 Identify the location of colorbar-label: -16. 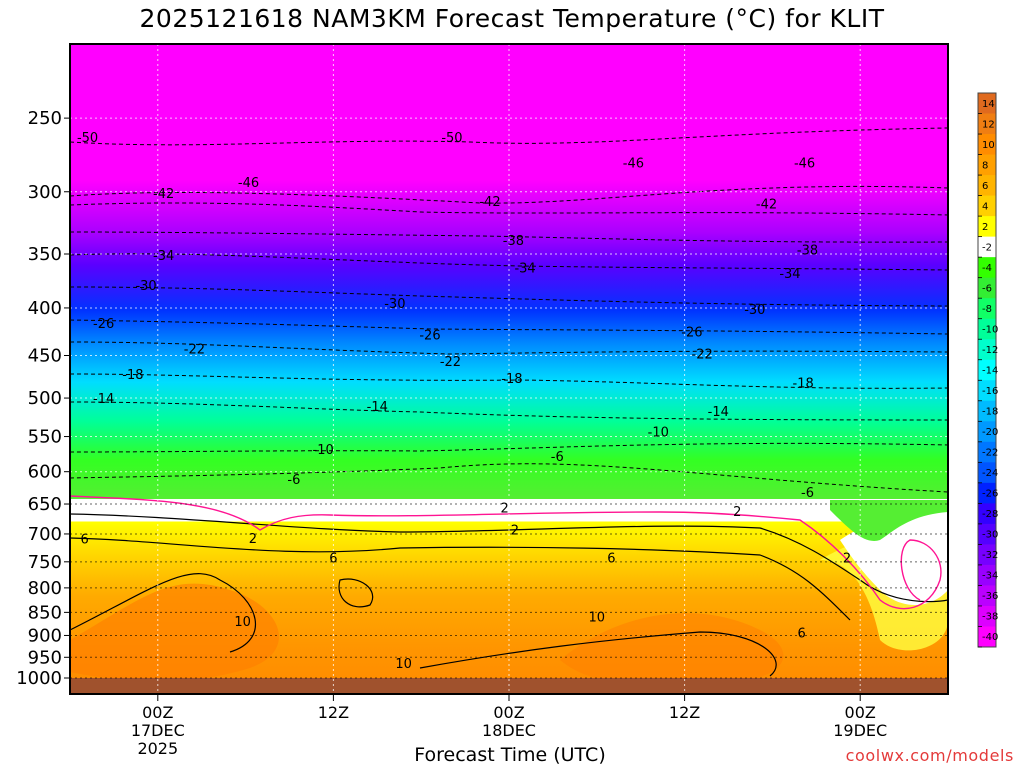
(990, 391).